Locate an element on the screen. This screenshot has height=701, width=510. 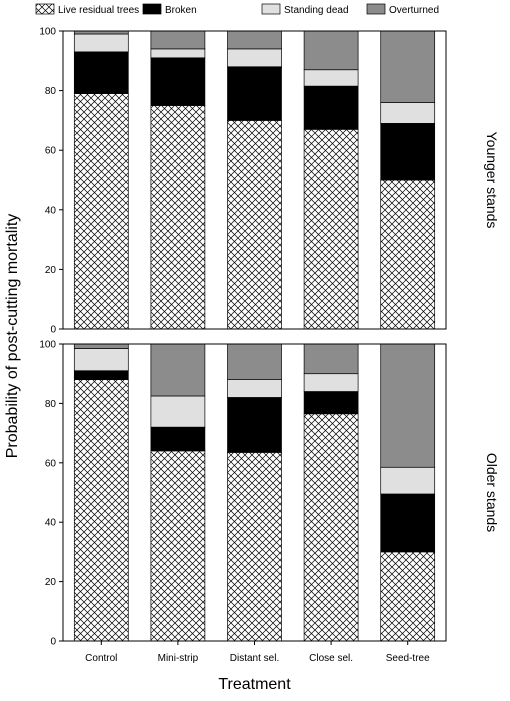
x-axis-title: Treatment is located at coordinates (254, 684).